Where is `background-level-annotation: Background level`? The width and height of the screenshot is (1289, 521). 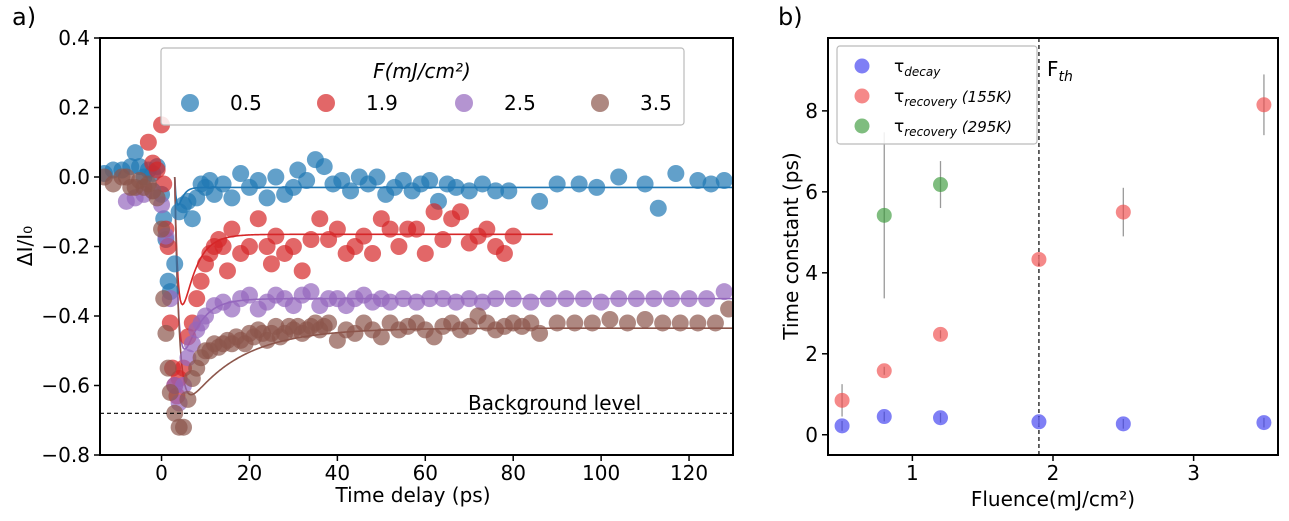
background-level-annotation: Background level is located at coordinates (554, 403).